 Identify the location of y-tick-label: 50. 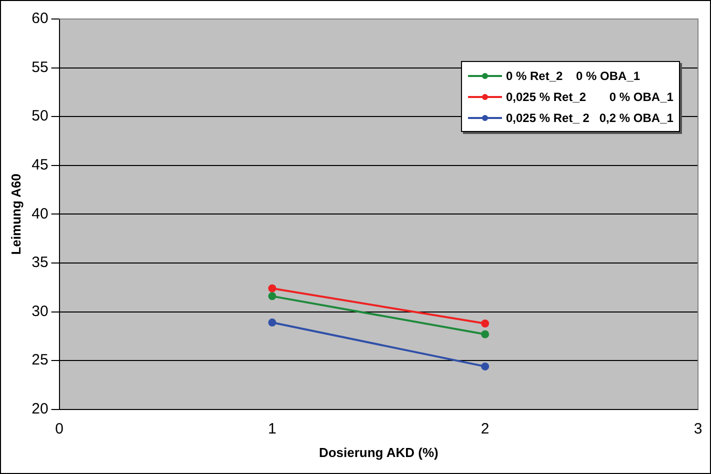
(40, 116).